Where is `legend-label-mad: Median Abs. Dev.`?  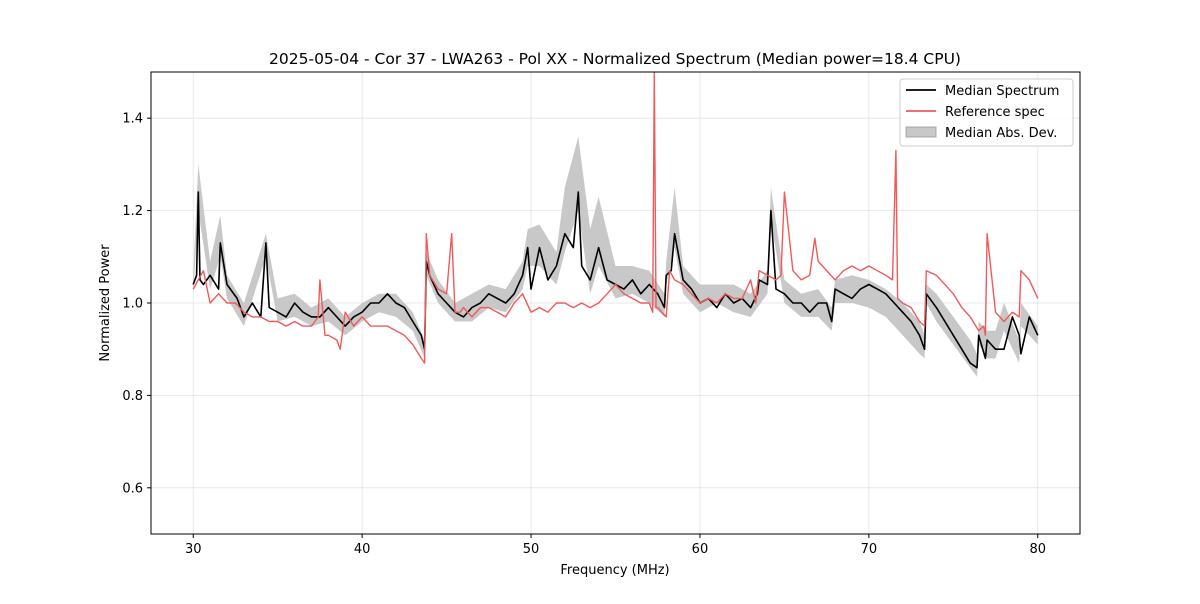
legend-label-mad: Median Abs. Dev. is located at coordinates (1001, 133).